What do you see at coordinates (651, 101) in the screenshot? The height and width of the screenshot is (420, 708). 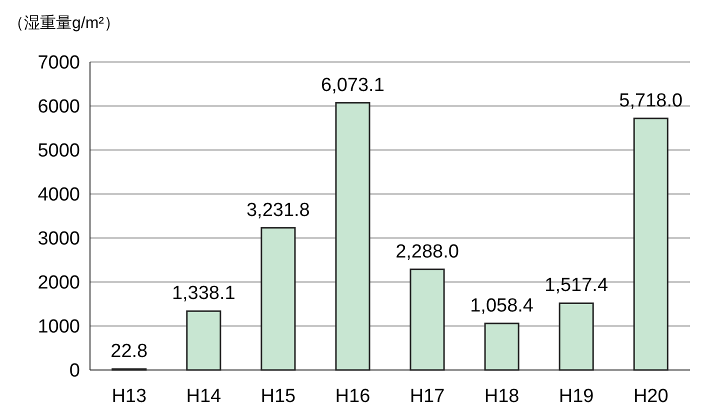 I see `data-label: 5,718.0` at bounding box center [651, 101].